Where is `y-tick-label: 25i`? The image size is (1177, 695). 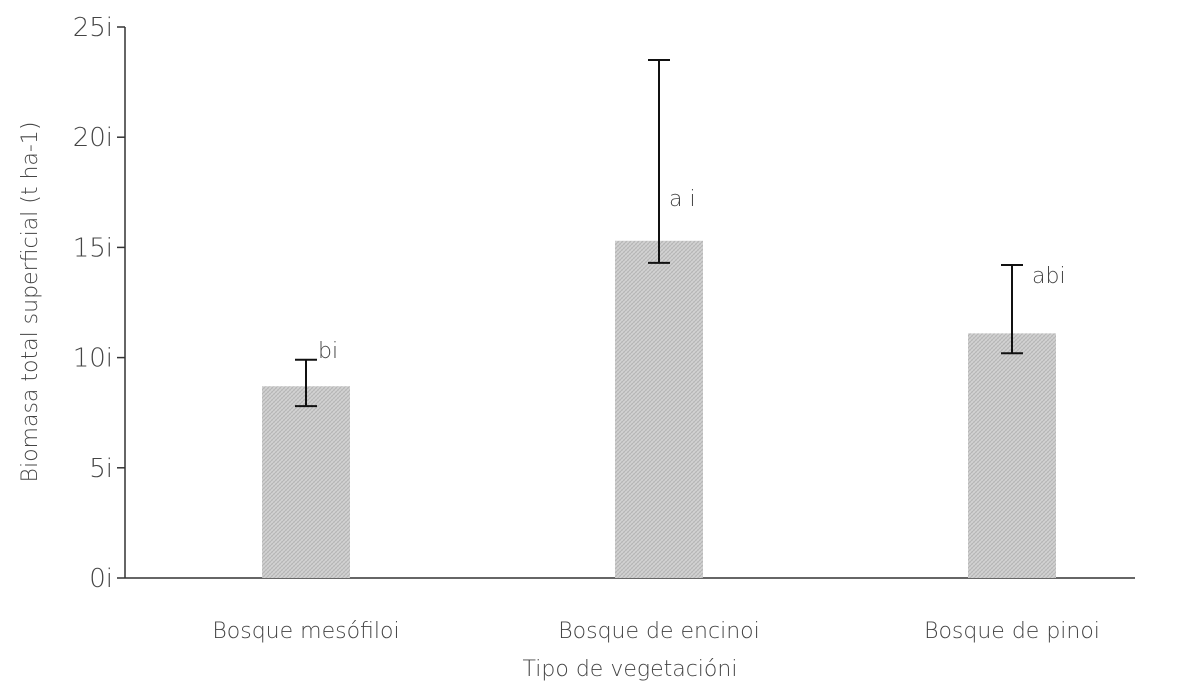
y-tick-label: 25i is located at coordinates (93, 28).